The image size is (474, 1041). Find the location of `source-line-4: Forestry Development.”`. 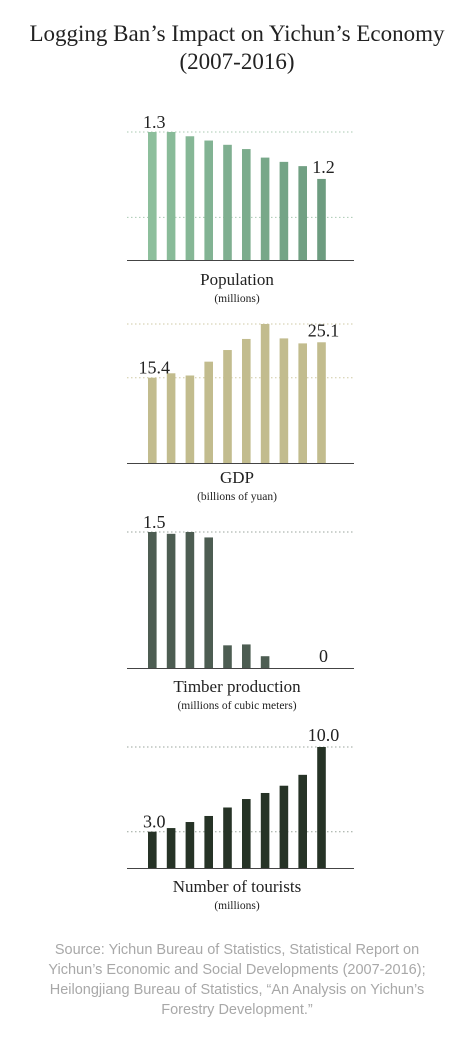

source-line-4: Forestry Development.” is located at coordinates (237, 1010).